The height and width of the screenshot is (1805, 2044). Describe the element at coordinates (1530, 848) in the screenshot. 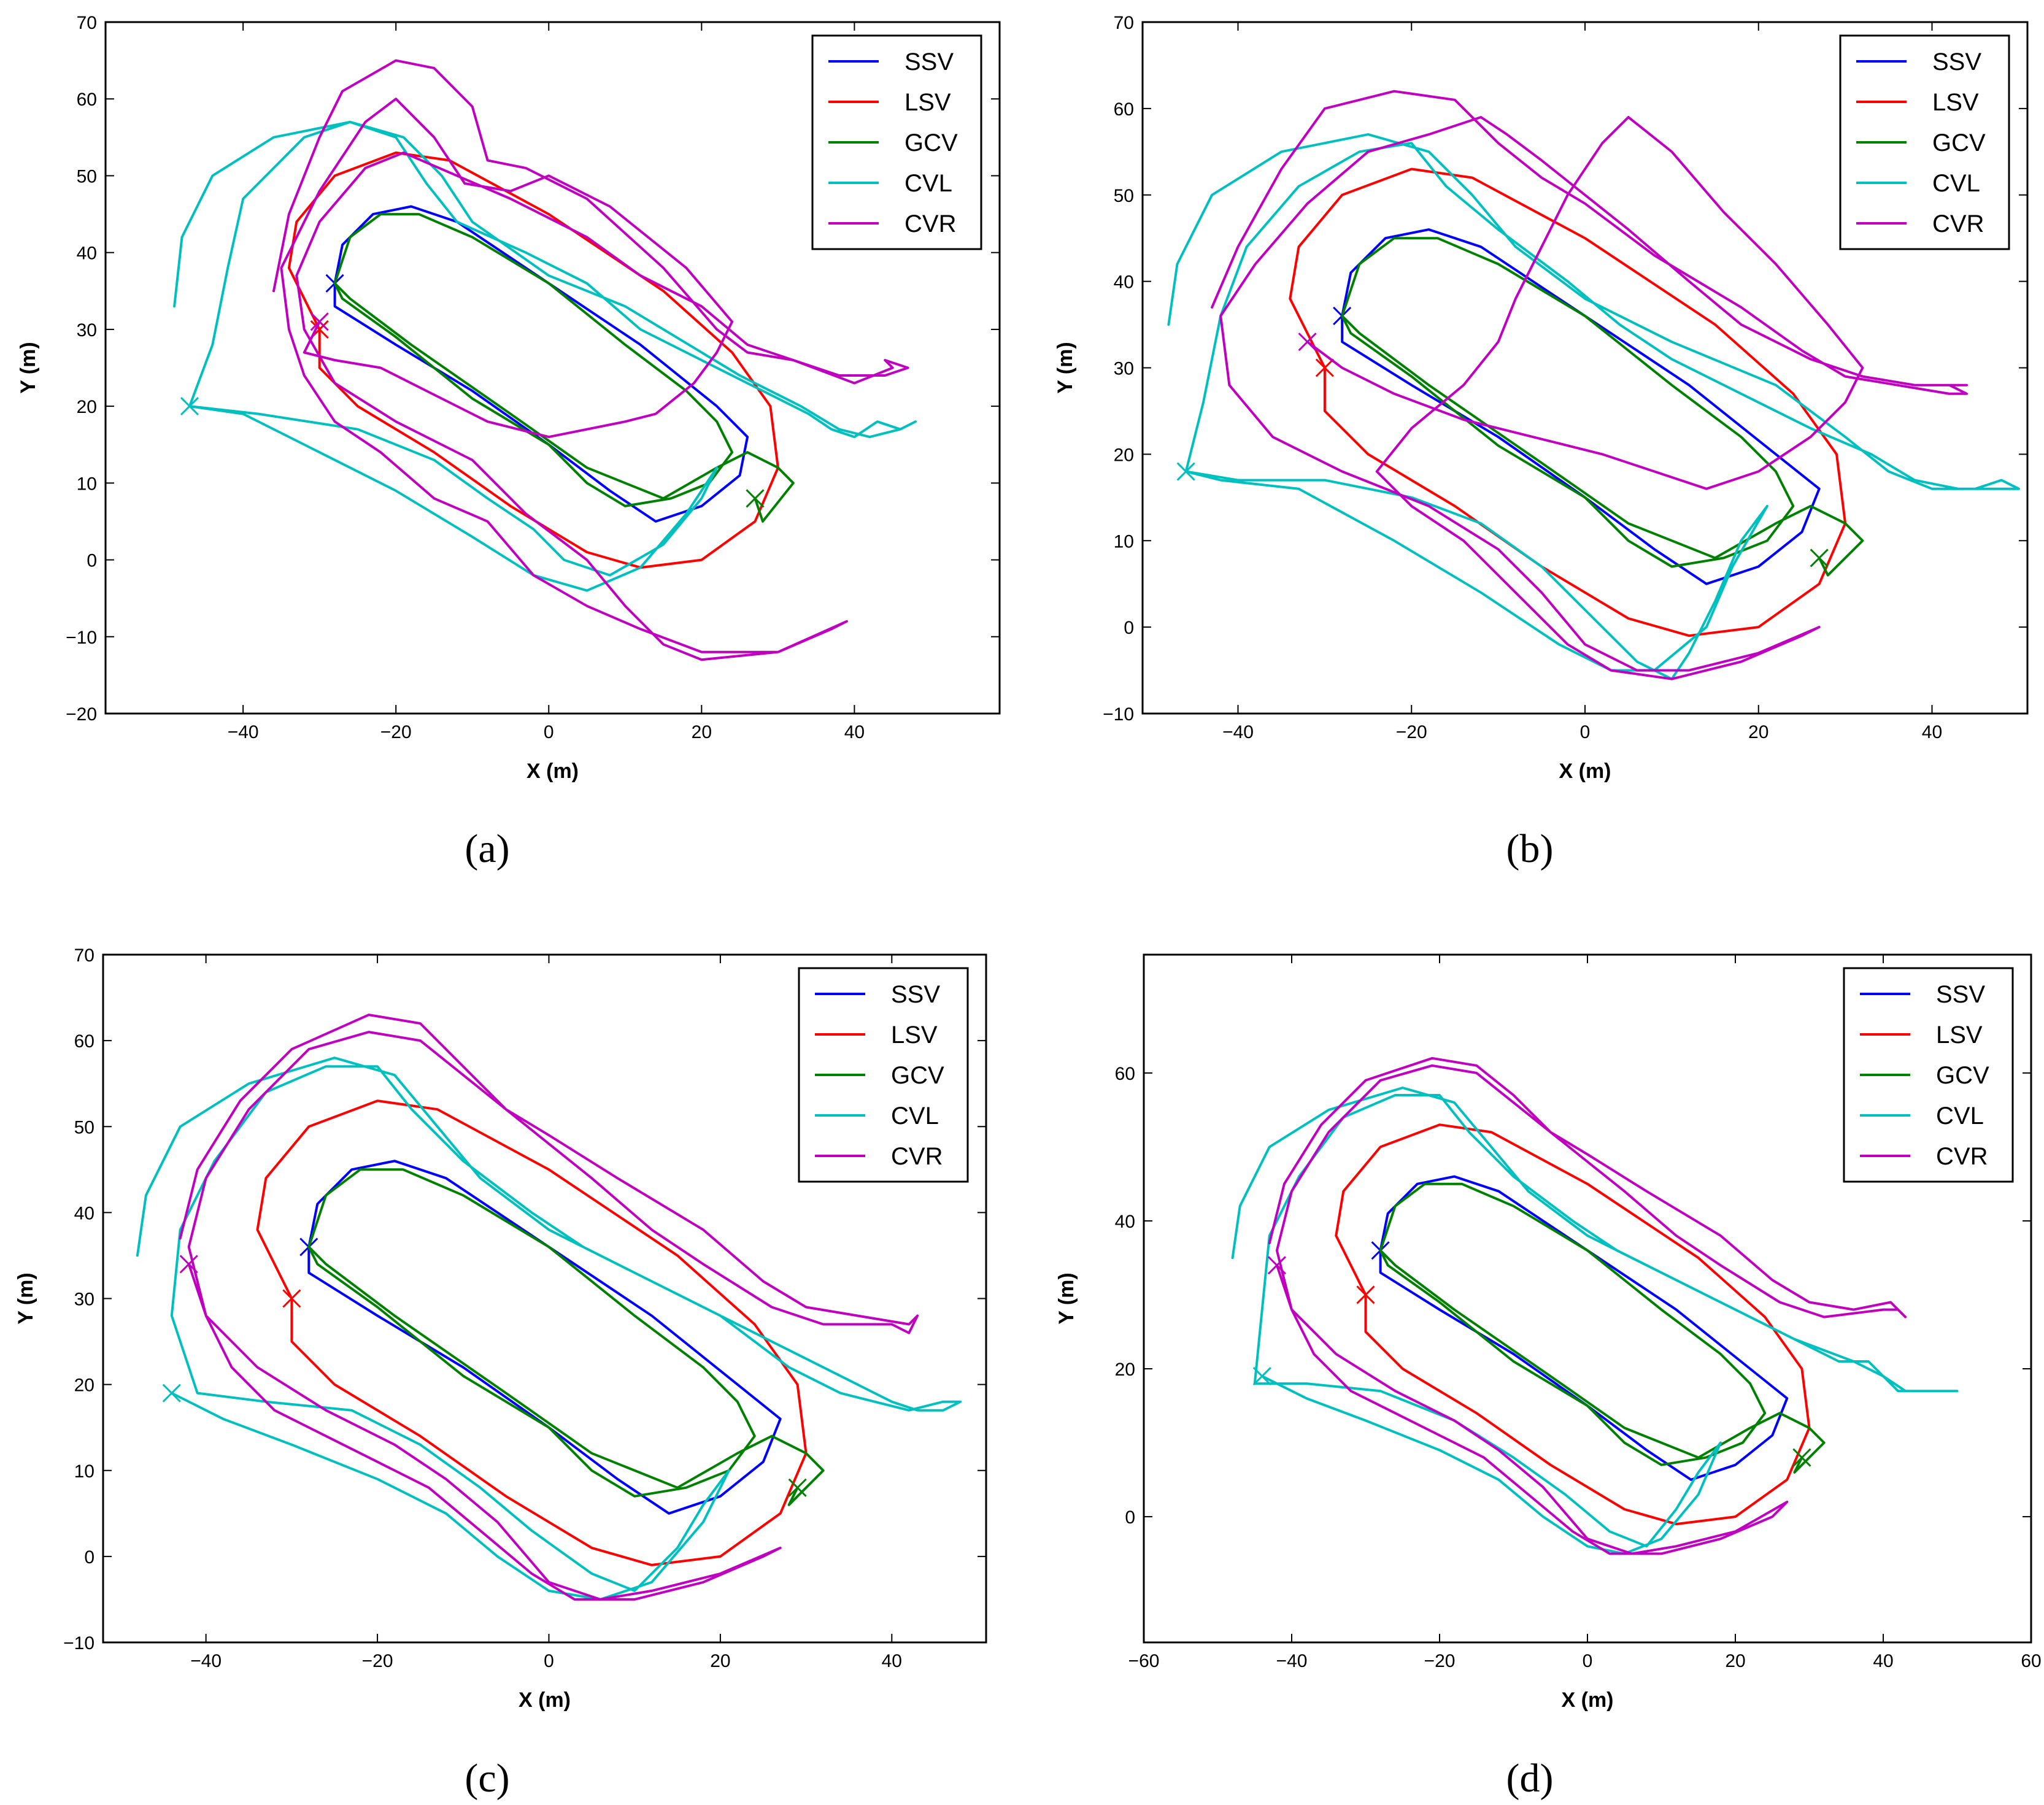

I see `caption-b: (b)` at that location.